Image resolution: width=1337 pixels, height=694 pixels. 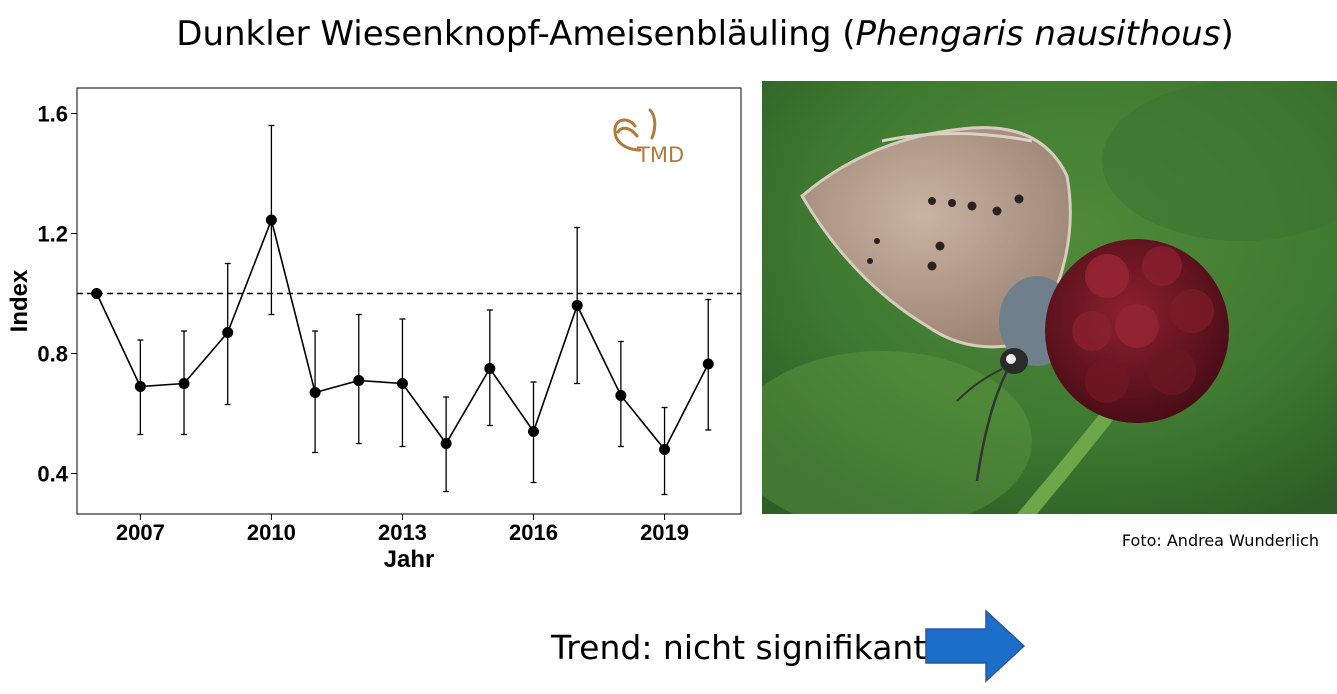 What do you see at coordinates (635, 130) in the screenshot?
I see `butterfly-logo-icon` at bounding box center [635, 130].